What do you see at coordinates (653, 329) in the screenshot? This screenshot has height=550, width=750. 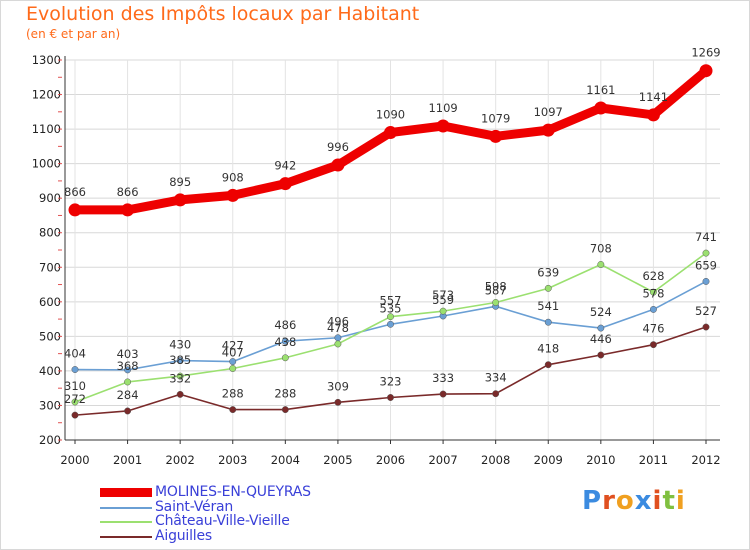 I see `data-label: 476` at bounding box center [653, 329].